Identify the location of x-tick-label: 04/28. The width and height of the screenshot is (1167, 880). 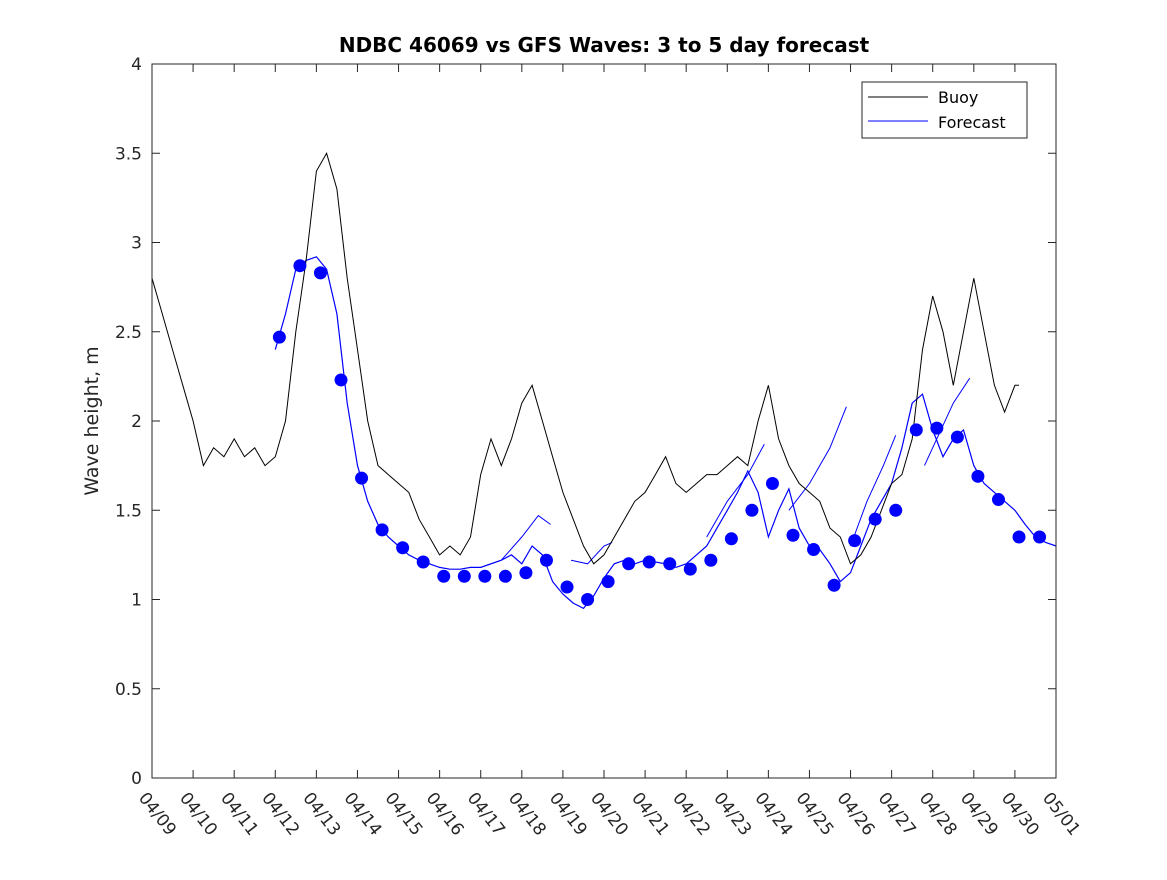
(938, 814).